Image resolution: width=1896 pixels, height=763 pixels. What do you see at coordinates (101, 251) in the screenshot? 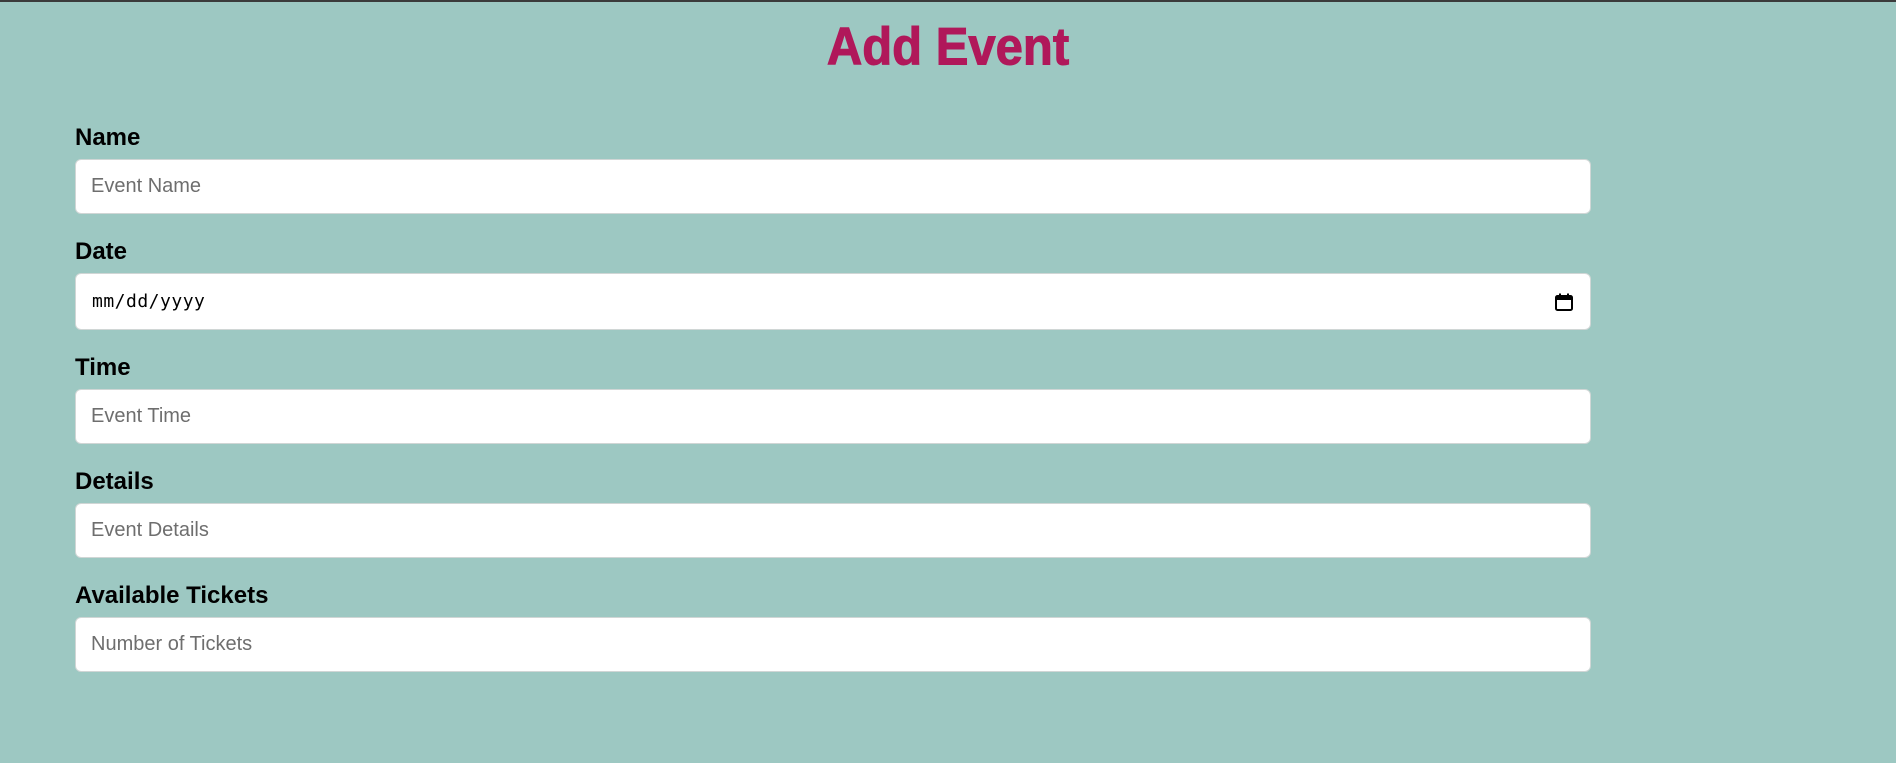
I see `date-label: Date` at bounding box center [101, 251].